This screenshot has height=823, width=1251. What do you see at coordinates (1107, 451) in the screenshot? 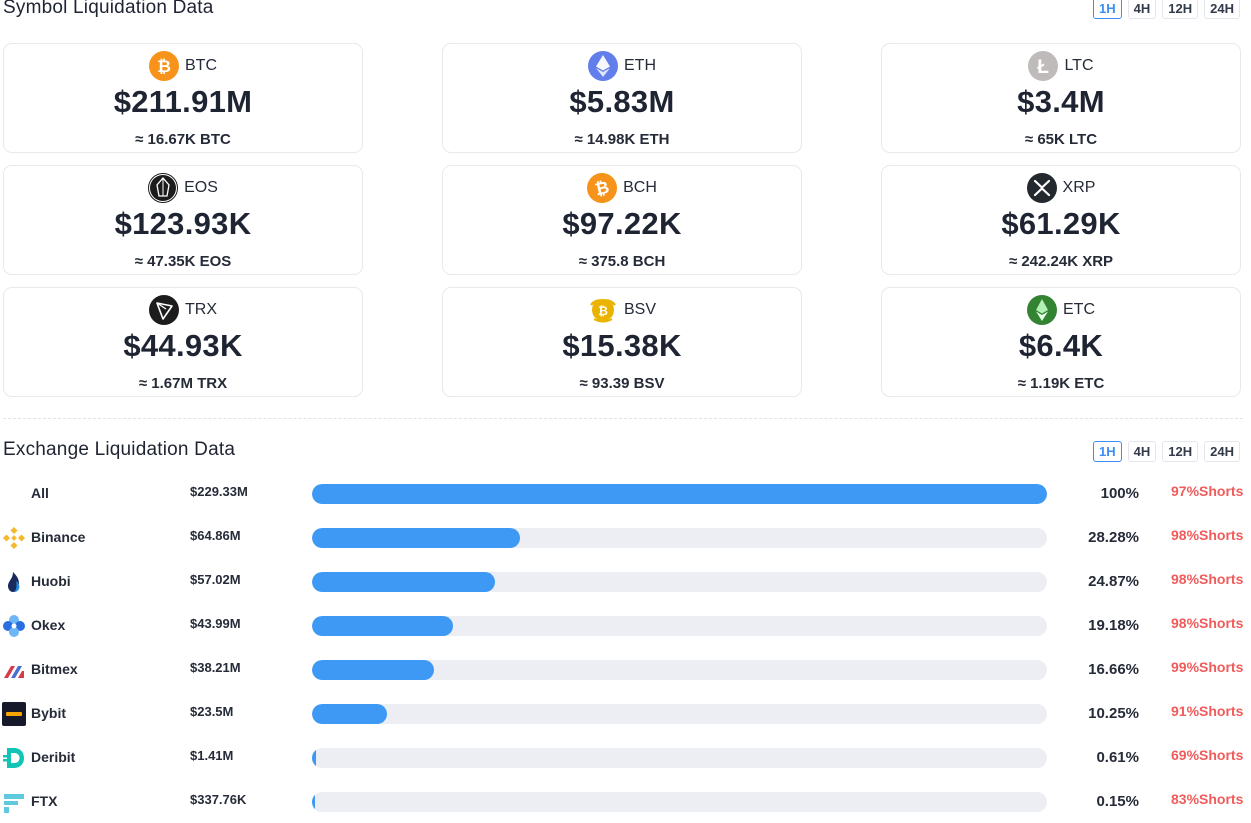
I see `exchange-tab-1h: 1H` at bounding box center [1107, 451].